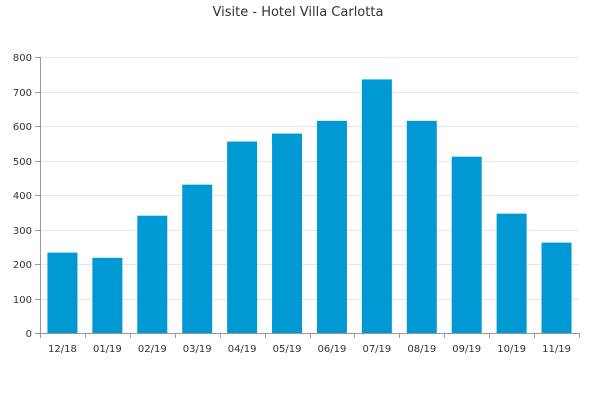  Describe the element at coordinates (287, 349) in the screenshot. I see `x-tick-label: 05/19` at that location.